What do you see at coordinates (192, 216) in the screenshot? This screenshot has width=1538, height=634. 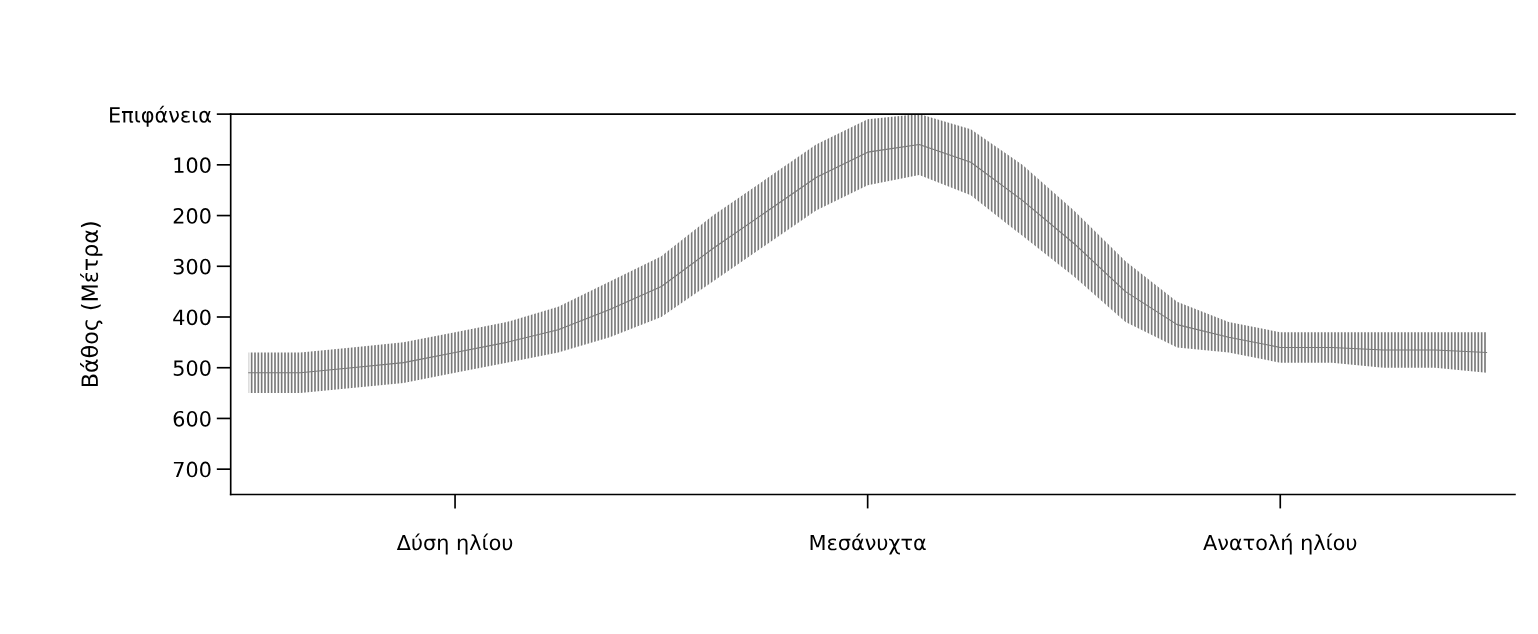 I see `y-tick-label: 200` at bounding box center [192, 216].